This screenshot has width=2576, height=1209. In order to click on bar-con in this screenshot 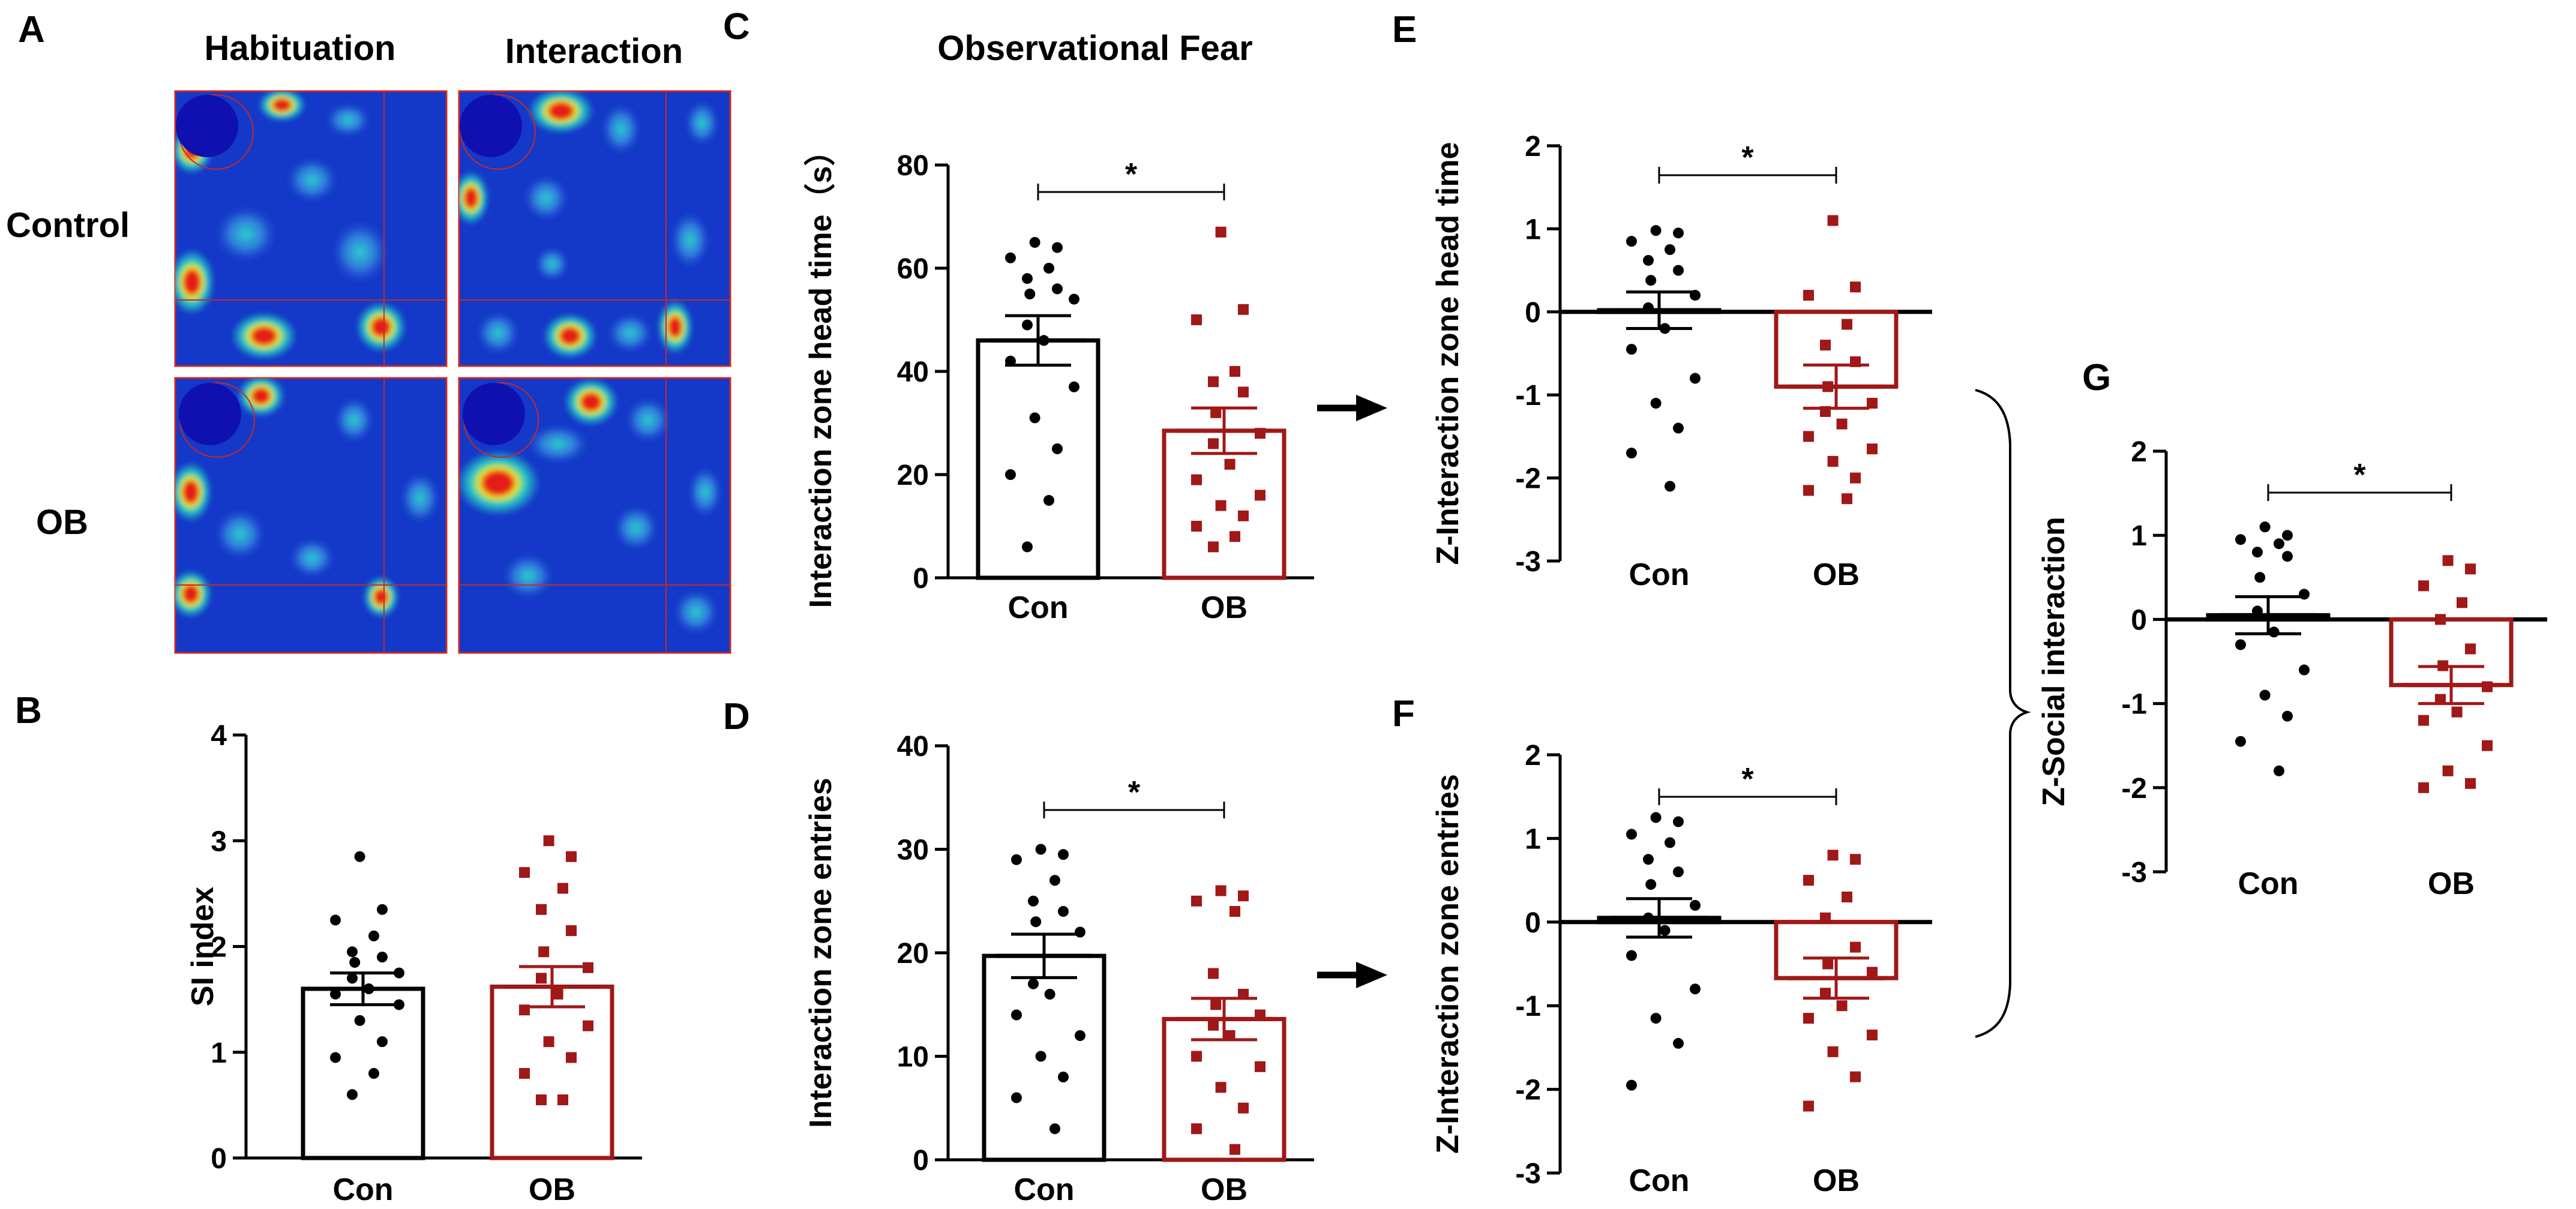, I will do `click(1038, 459)`.